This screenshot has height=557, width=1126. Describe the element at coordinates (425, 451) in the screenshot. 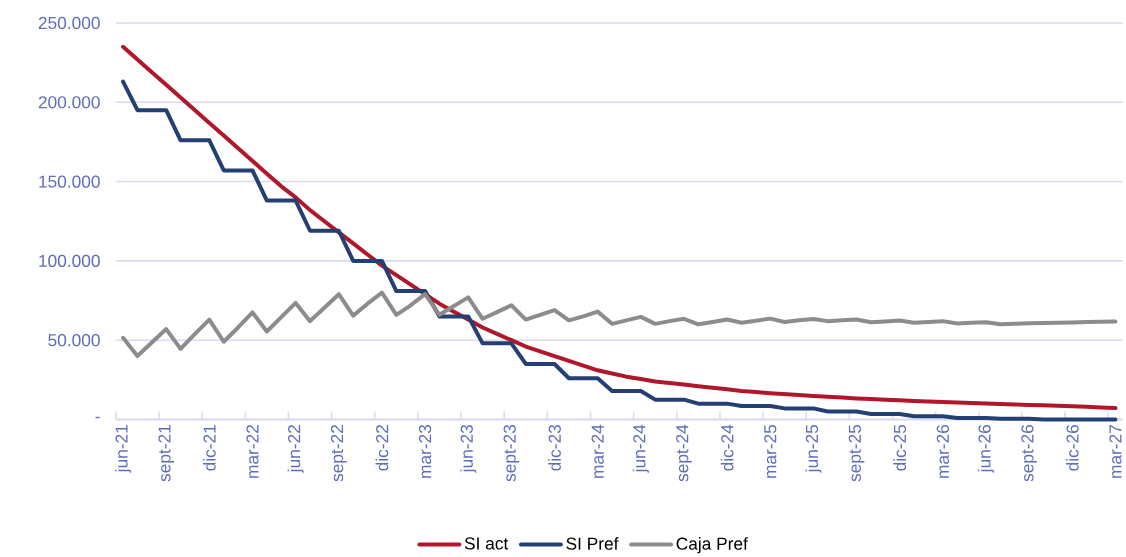

I see `x-tick-label: mar-23` at that location.